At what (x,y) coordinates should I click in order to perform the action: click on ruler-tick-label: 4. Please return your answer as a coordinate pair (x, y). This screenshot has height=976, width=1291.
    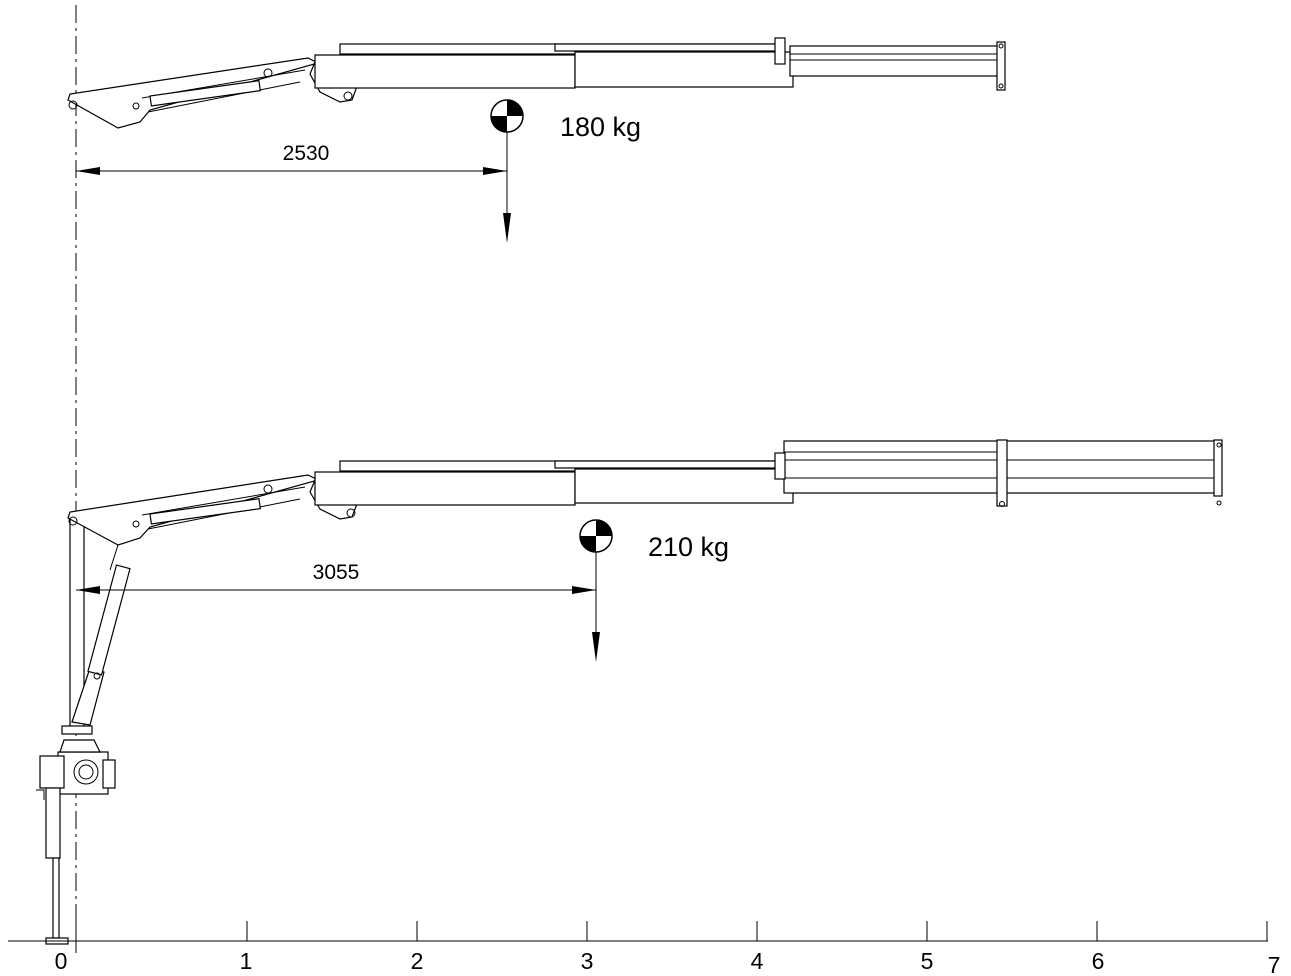
    Looking at the image, I should click on (757, 961).